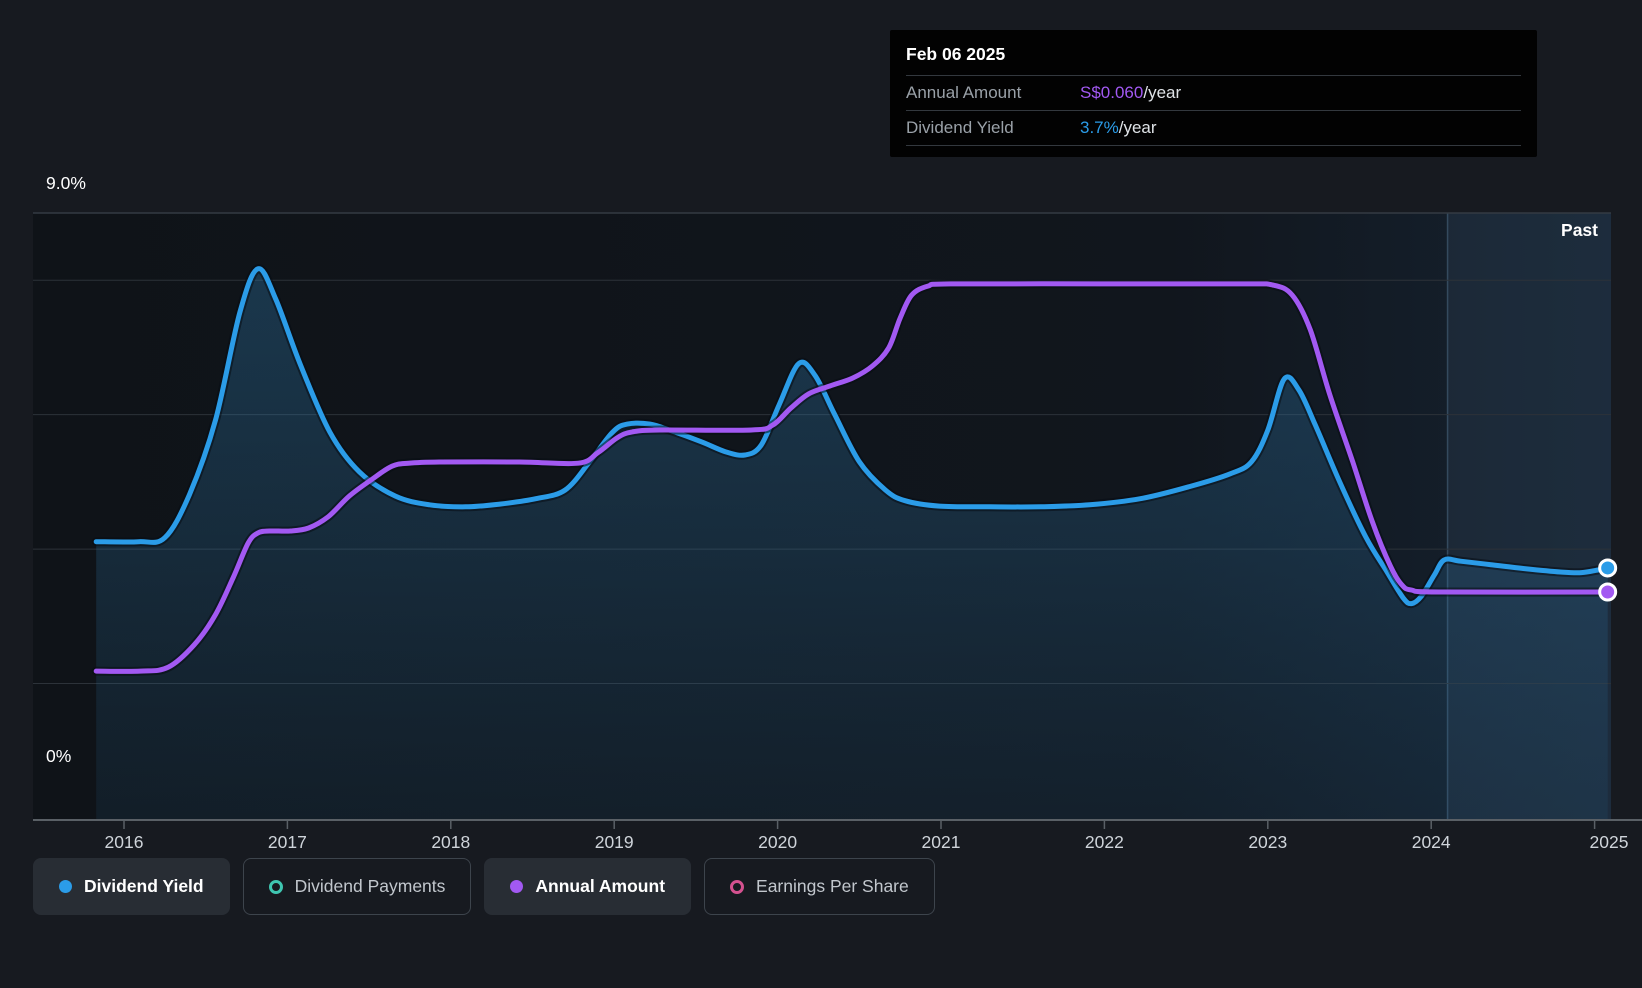 The height and width of the screenshot is (988, 1642). I want to click on legend-button-dividend-payments: Dividend Payments, so click(357, 886).